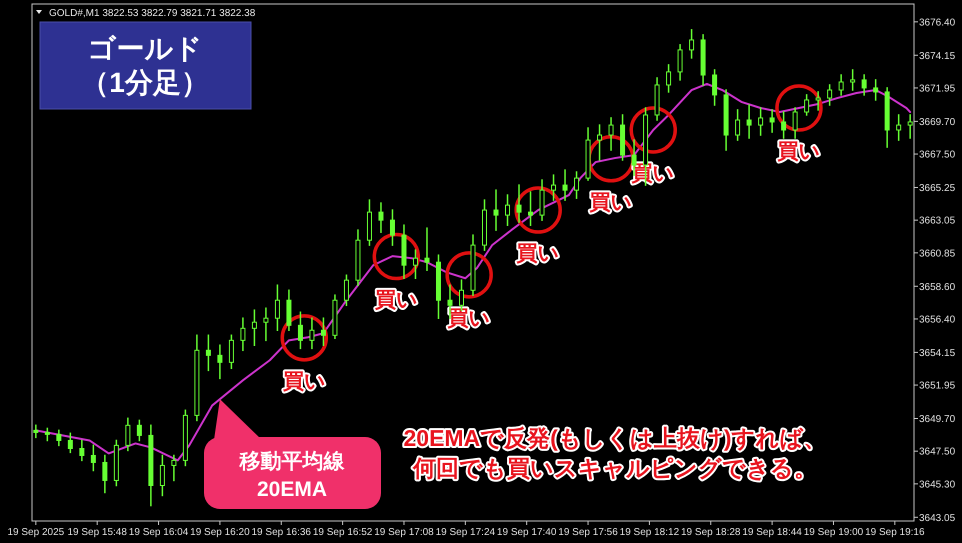  I want to click on chart-subtitle: GOLD#,M1 3822.53 3822.79 3821.71 3822.38, so click(152, 13).